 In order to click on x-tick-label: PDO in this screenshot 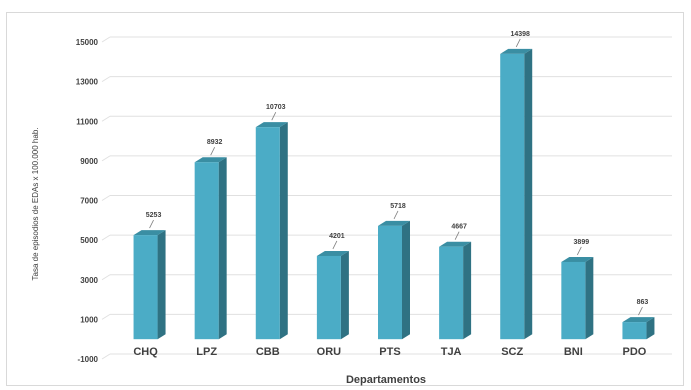, I will do `click(635, 352)`.